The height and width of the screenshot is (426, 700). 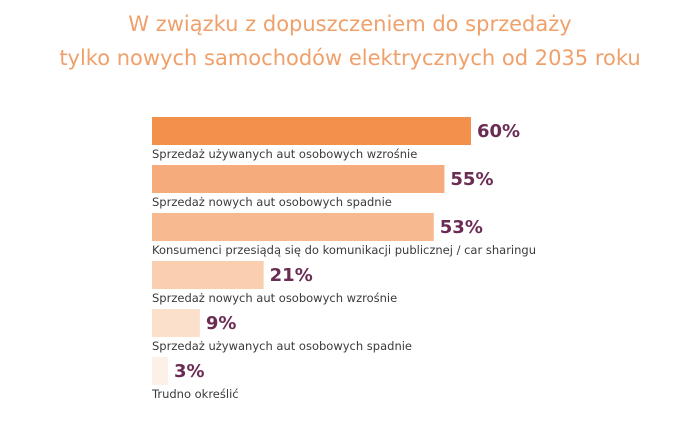 What do you see at coordinates (272, 202) in the screenshot?
I see `category-label-2: Sprzedaż nowych aut osobowych spadnie` at bounding box center [272, 202].